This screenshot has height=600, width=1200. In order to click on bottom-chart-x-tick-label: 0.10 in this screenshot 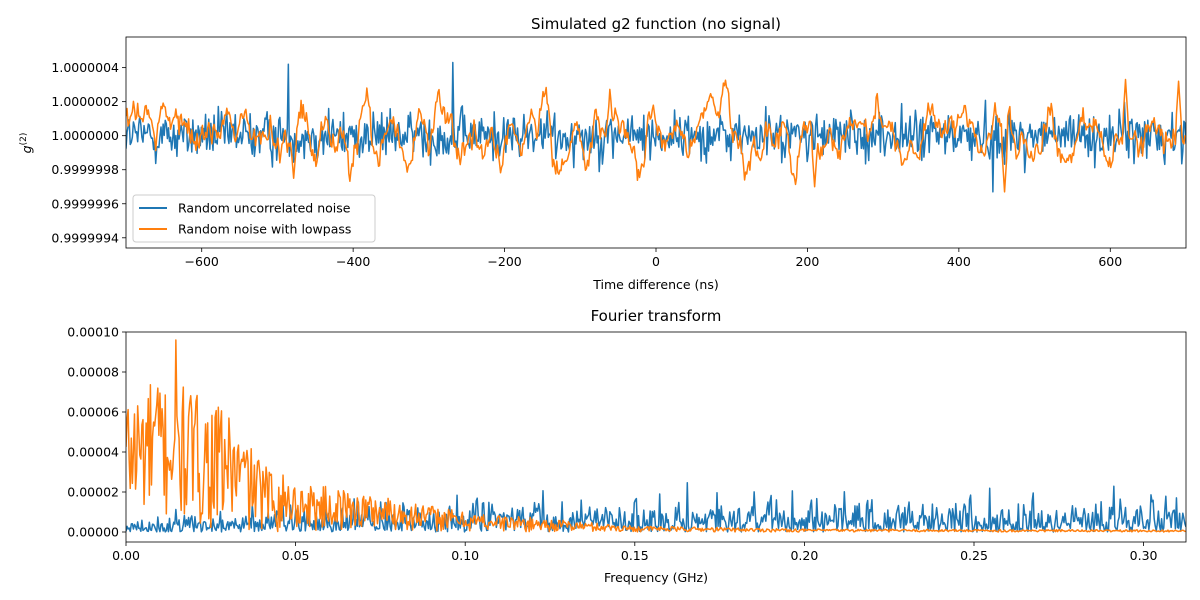, I will do `click(465, 555)`.